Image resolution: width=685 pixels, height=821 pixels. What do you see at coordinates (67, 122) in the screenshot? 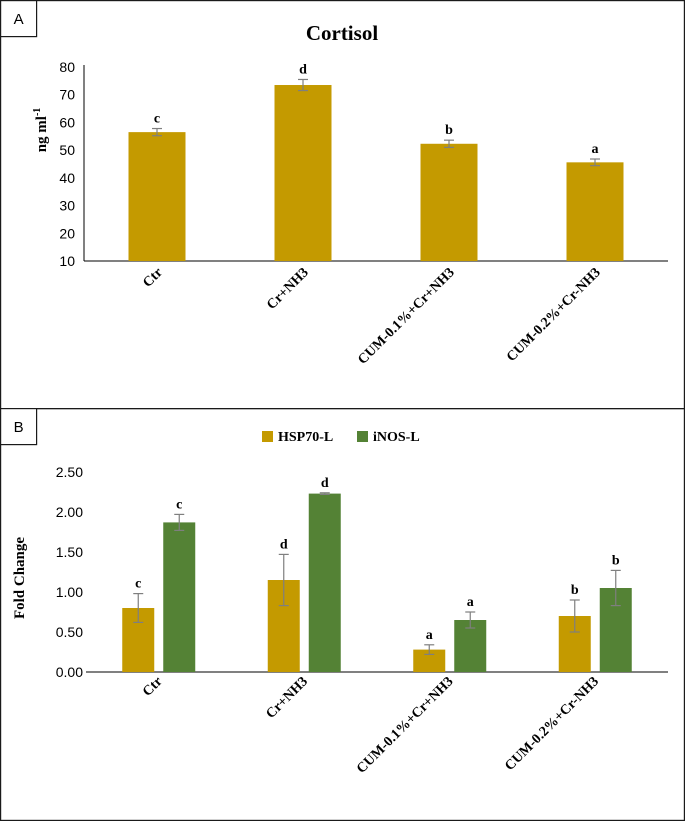
I see `chart-a-ytick-label: 60` at bounding box center [67, 122].